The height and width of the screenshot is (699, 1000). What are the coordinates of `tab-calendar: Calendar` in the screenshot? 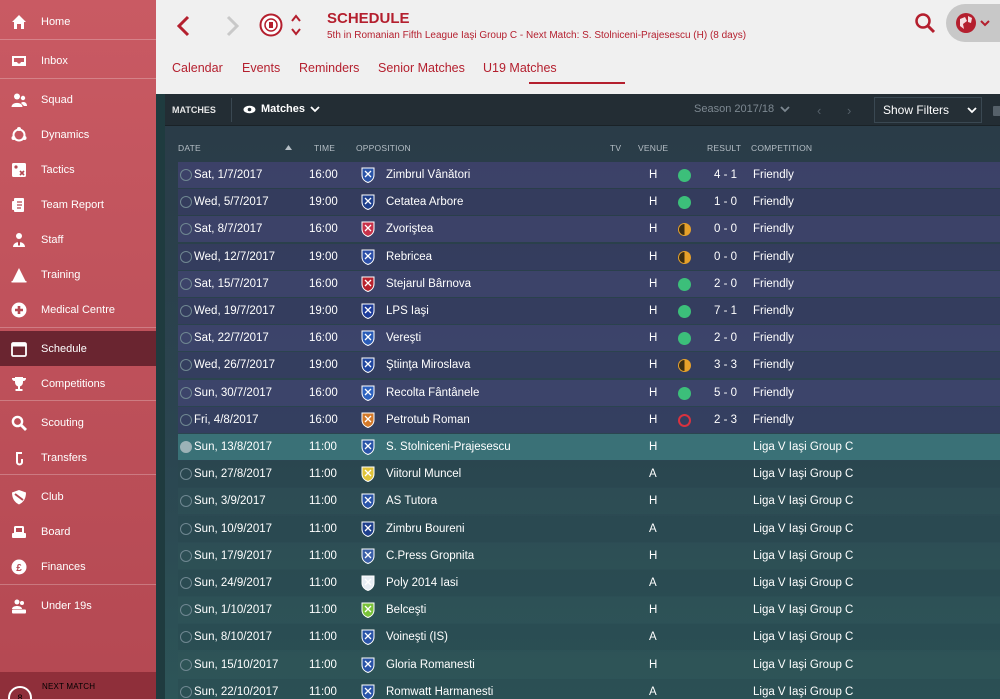 It's located at (197, 68).